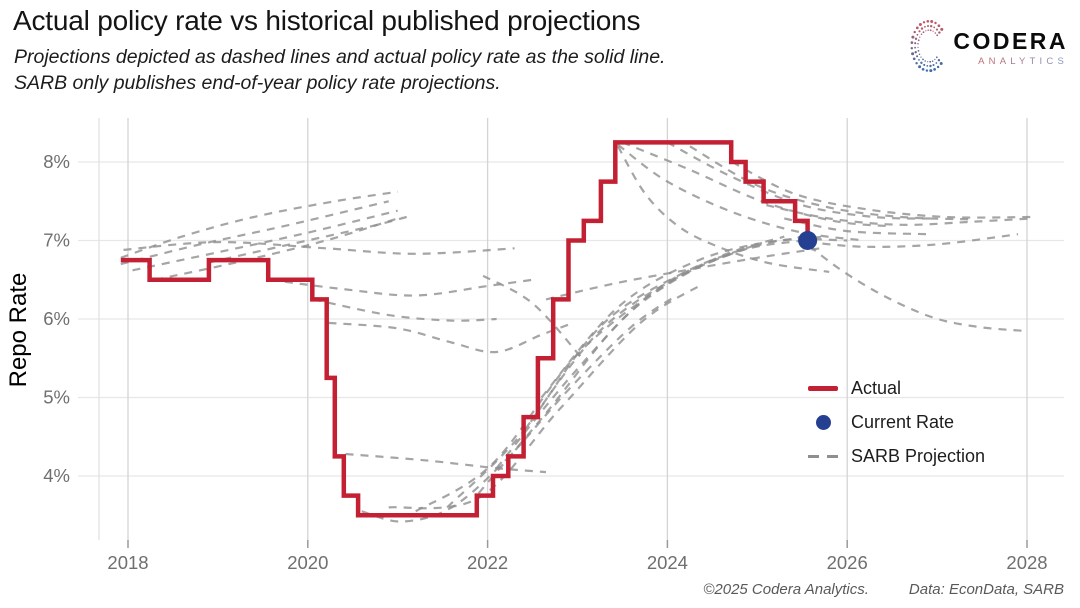 The height and width of the screenshot is (608, 1080). I want to click on x-tick-label: 2026, so click(847, 562).